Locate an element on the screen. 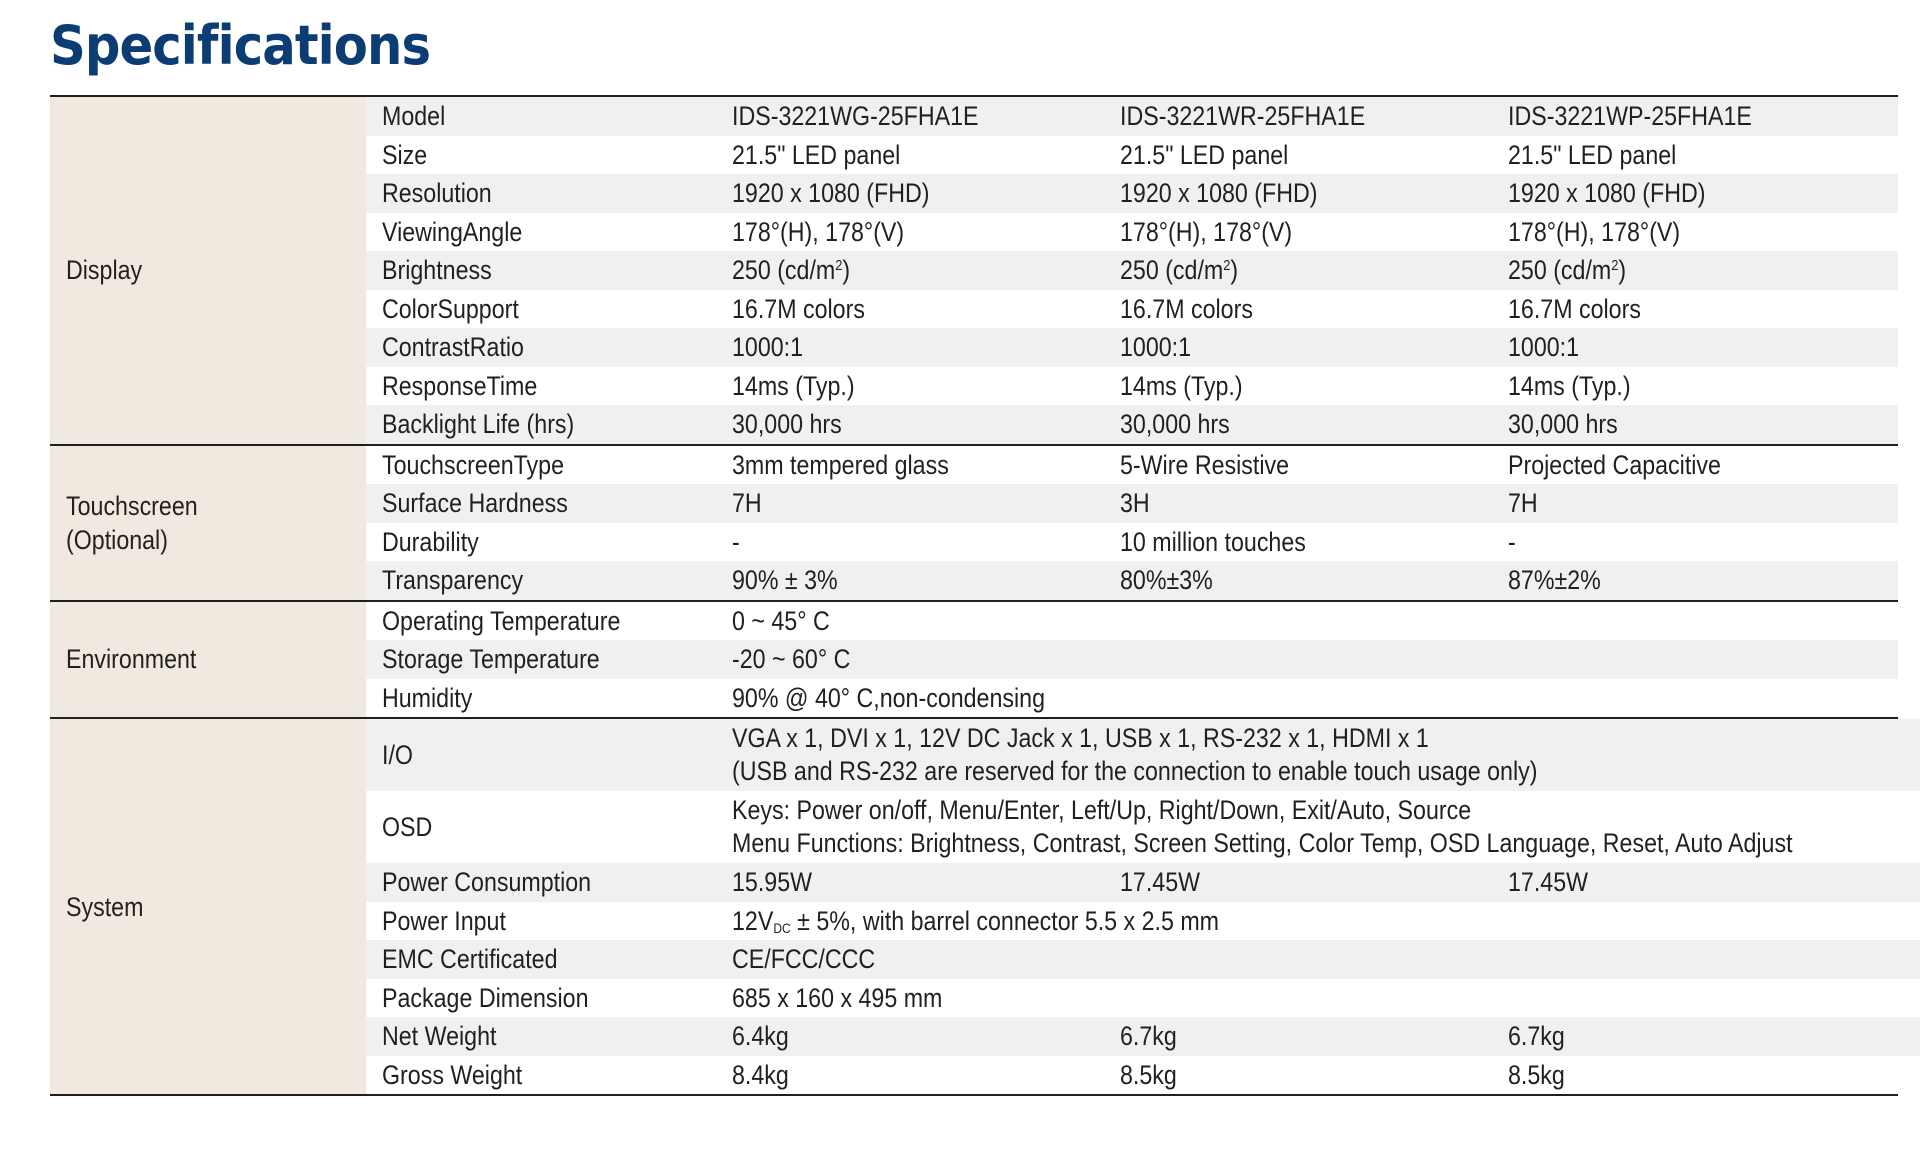  spec-label: OSD is located at coordinates (407, 827).